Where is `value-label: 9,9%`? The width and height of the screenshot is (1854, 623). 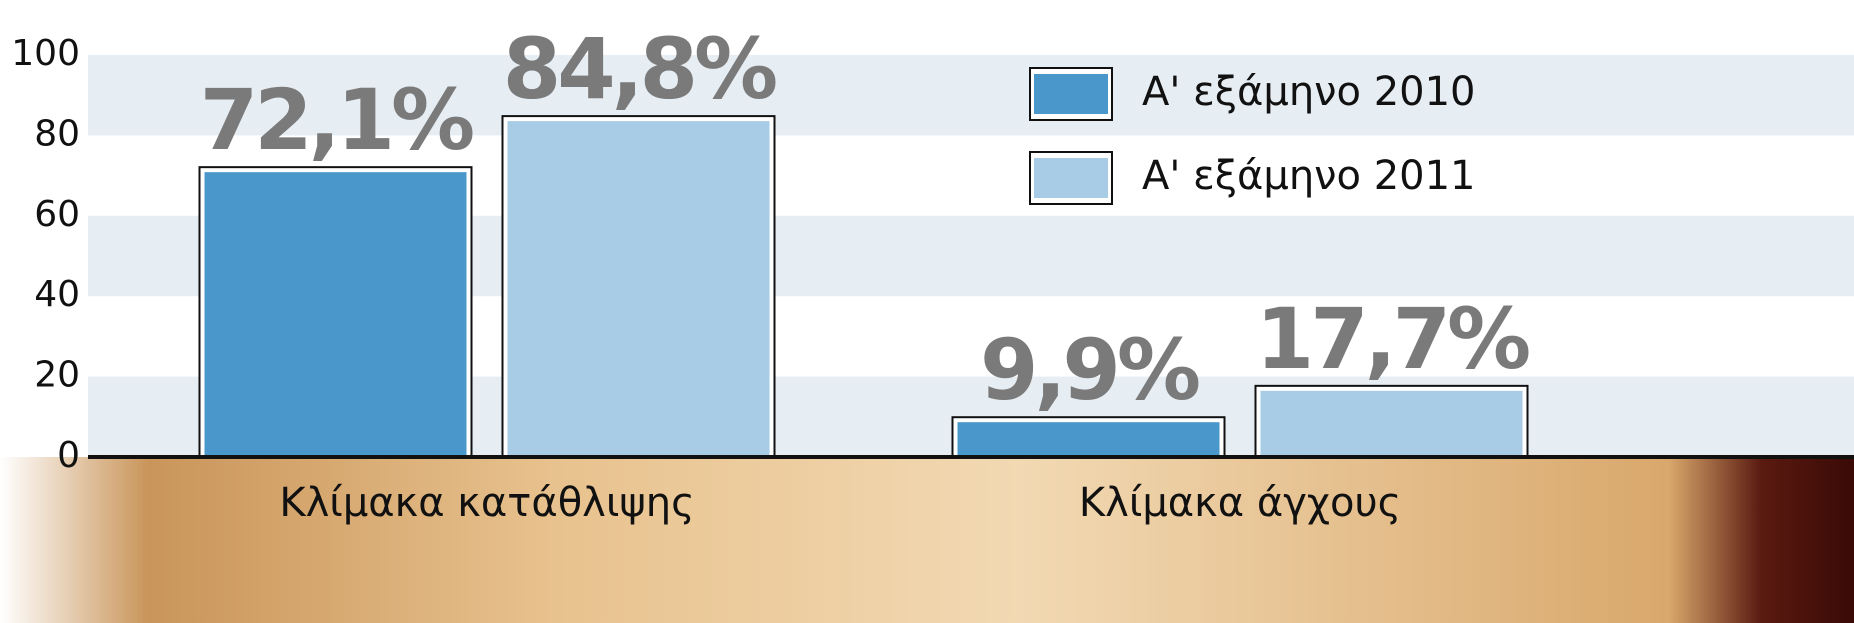
value-label: 9,9% is located at coordinates (1089, 370).